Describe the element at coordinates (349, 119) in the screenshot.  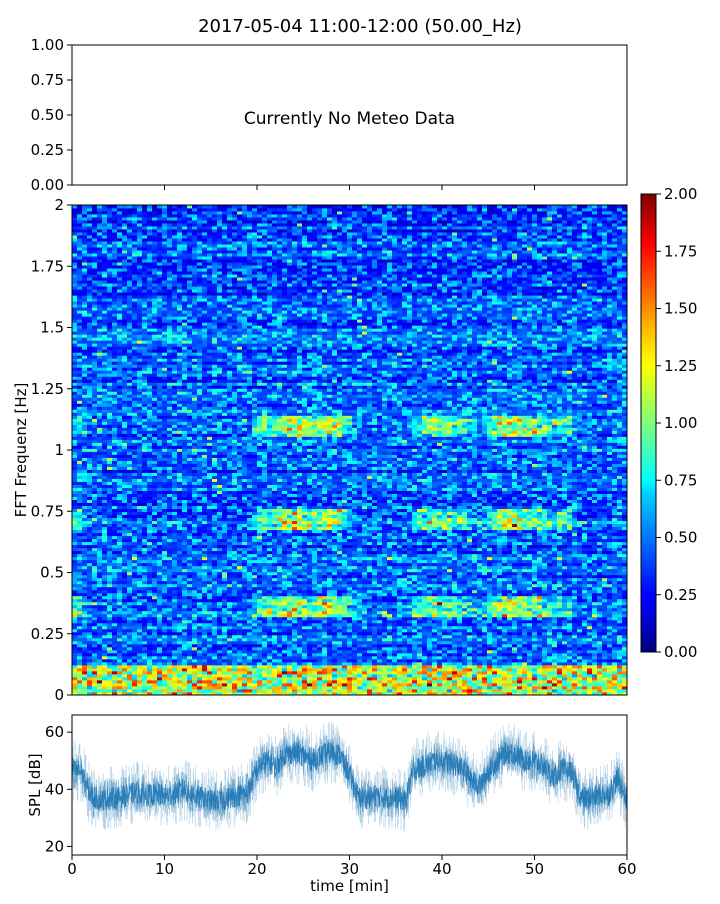
I see `no-meteo-message: Currently No Meteo Data` at that location.